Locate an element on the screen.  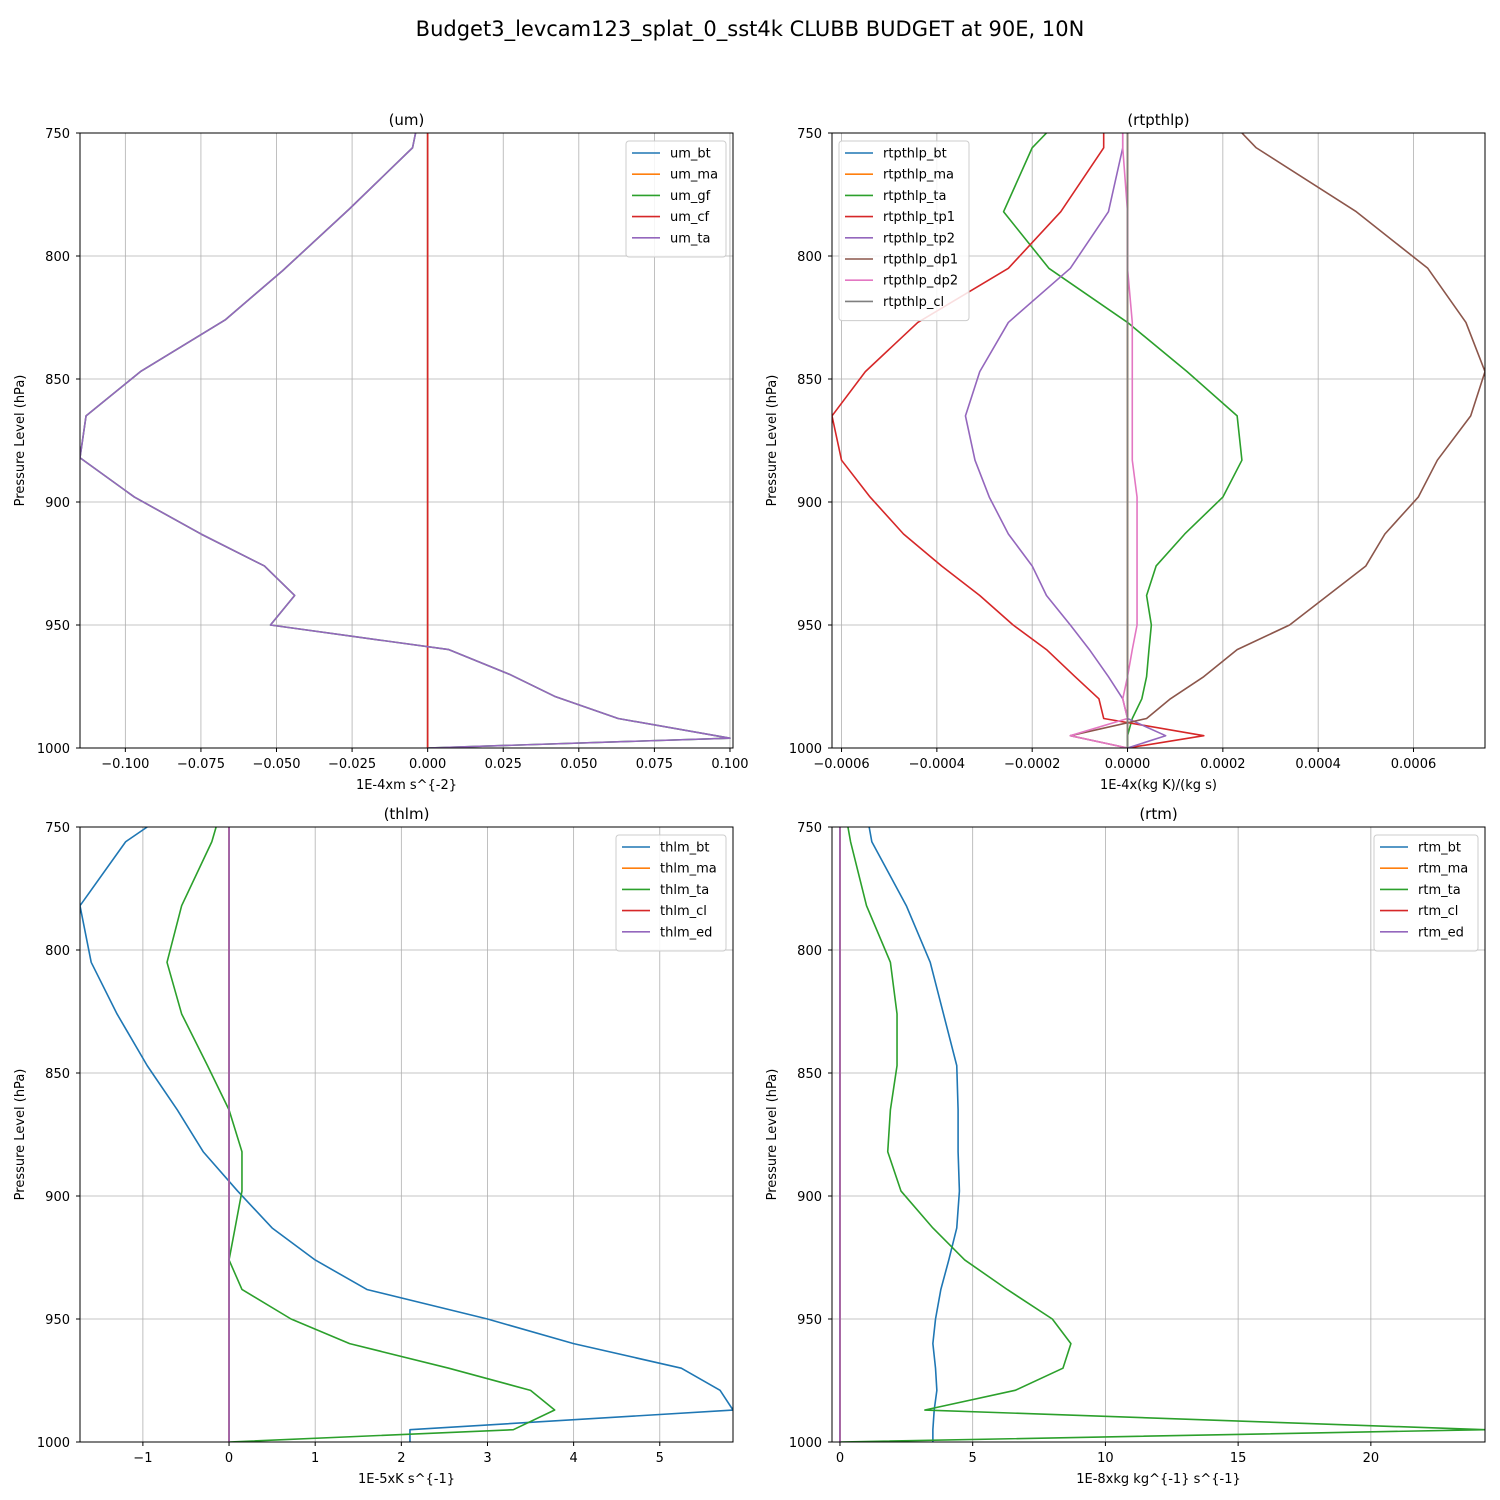
legend: um_bt um_ma um_gf um_cf um_ta is located at coordinates (676, 199).